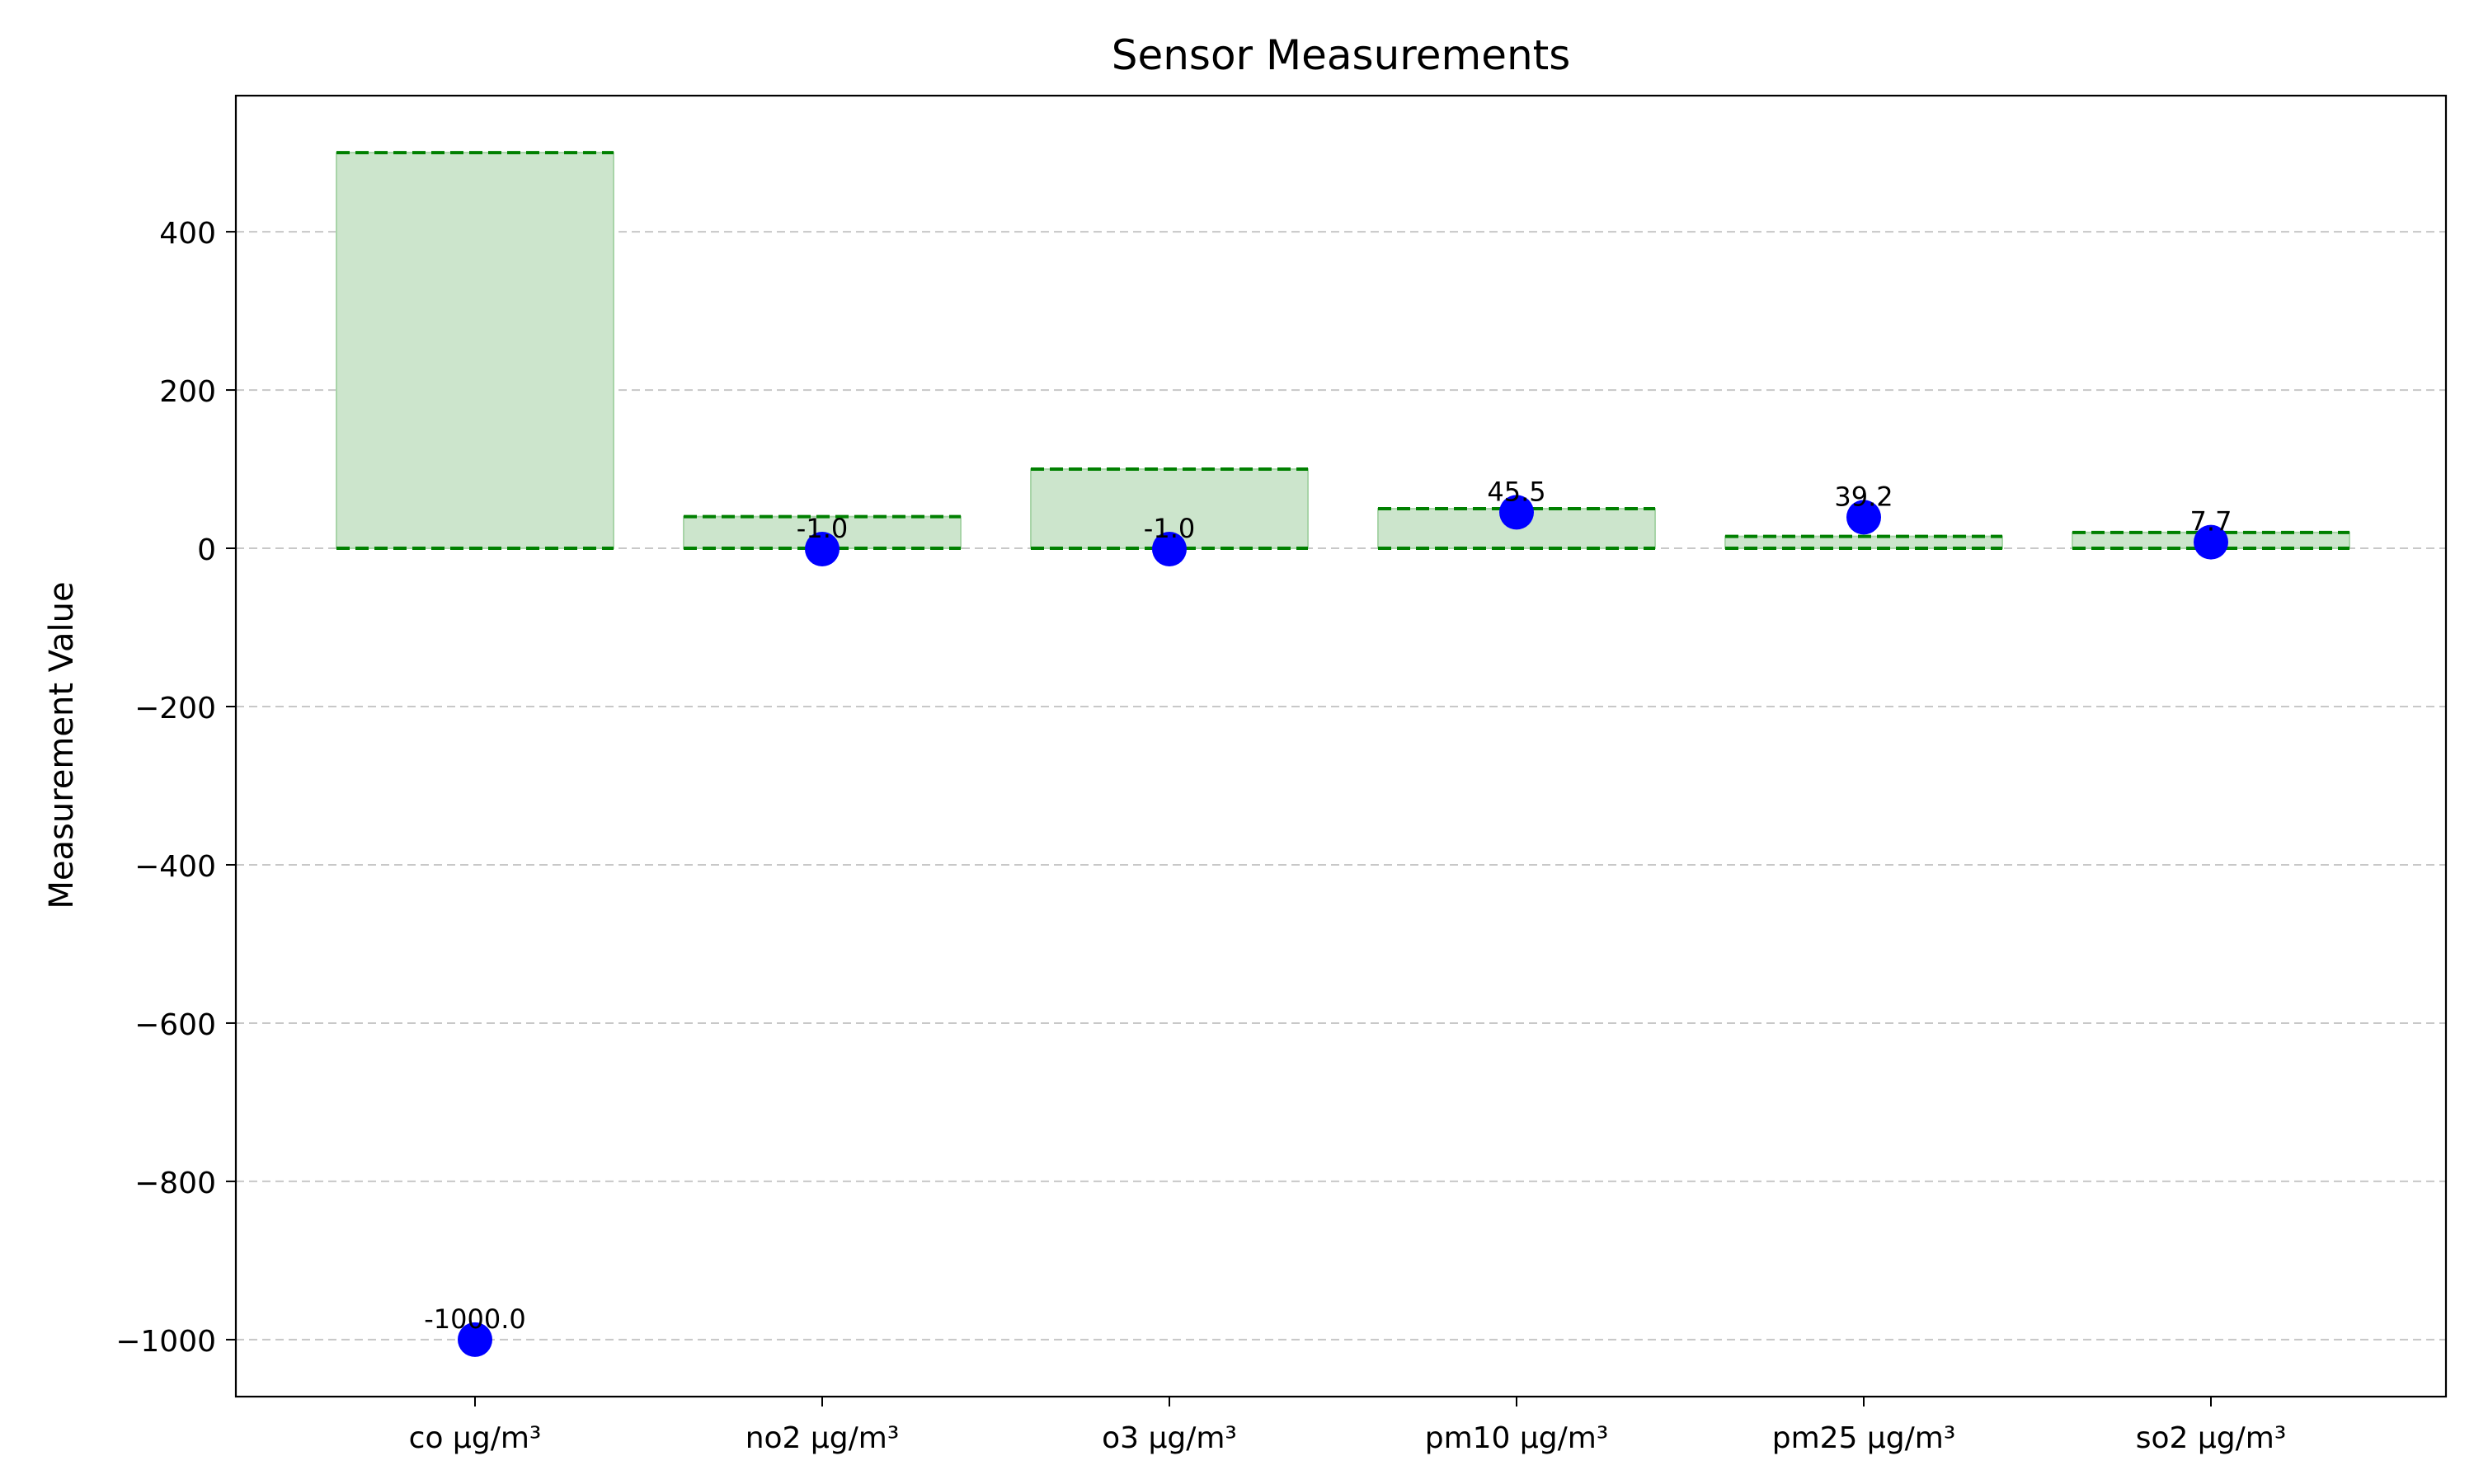 The width and height of the screenshot is (2474, 1484). Describe the element at coordinates (475, 1319) in the screenshot. I see `data-label: -1000.0` at that location.